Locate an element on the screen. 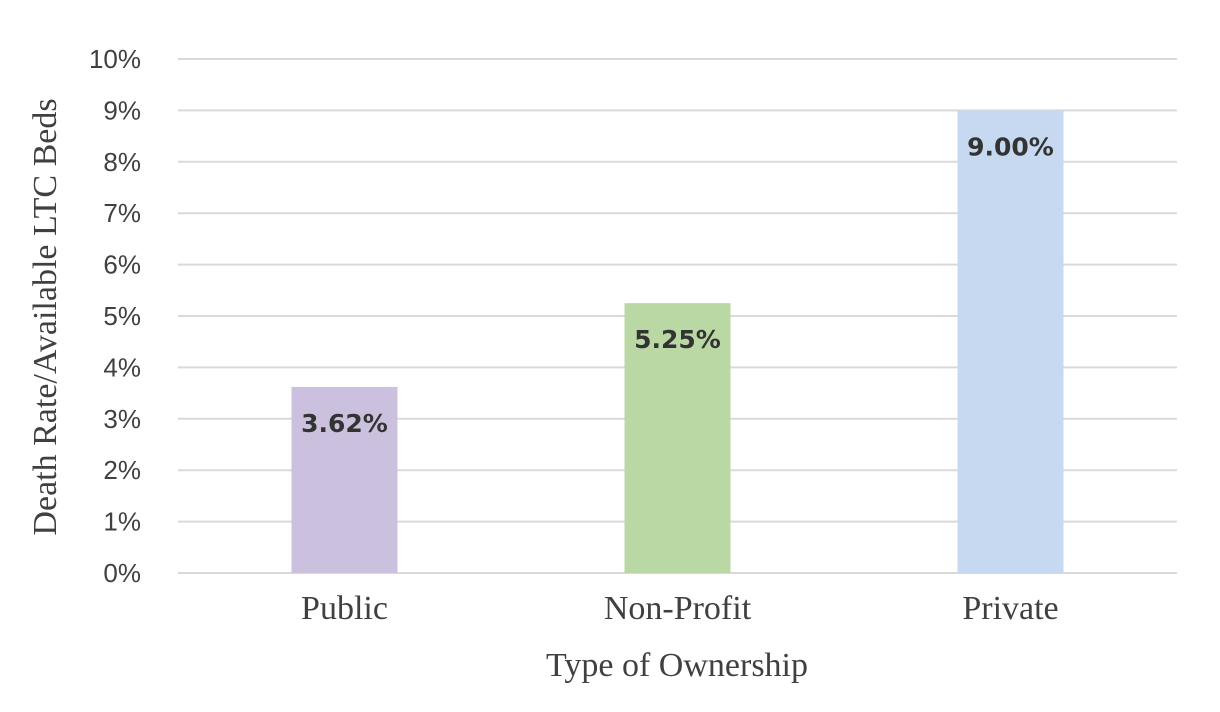 This screenshot has width=1220, height=712. y-tick-label: 9% is located at coordinates (122, 110).